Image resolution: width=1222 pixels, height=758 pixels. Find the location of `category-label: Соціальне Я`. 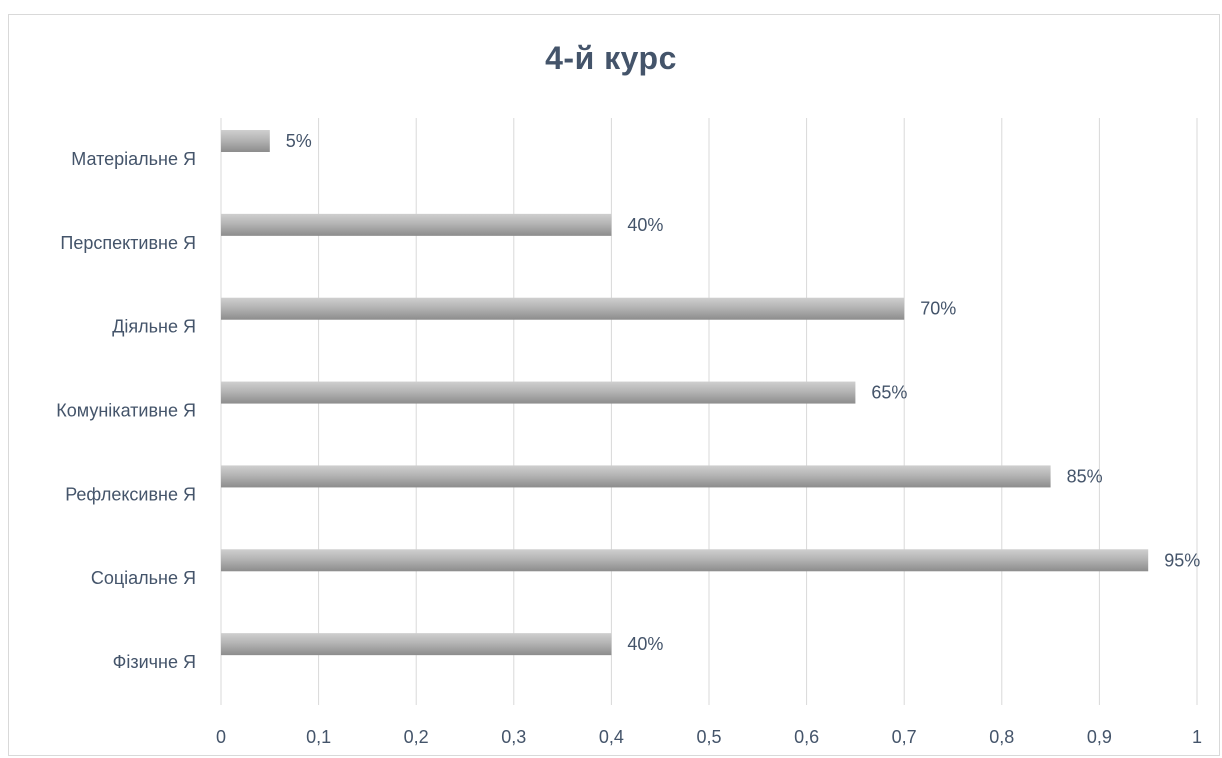

category-label: Соціальне Я is located at coordinates (143, 578).